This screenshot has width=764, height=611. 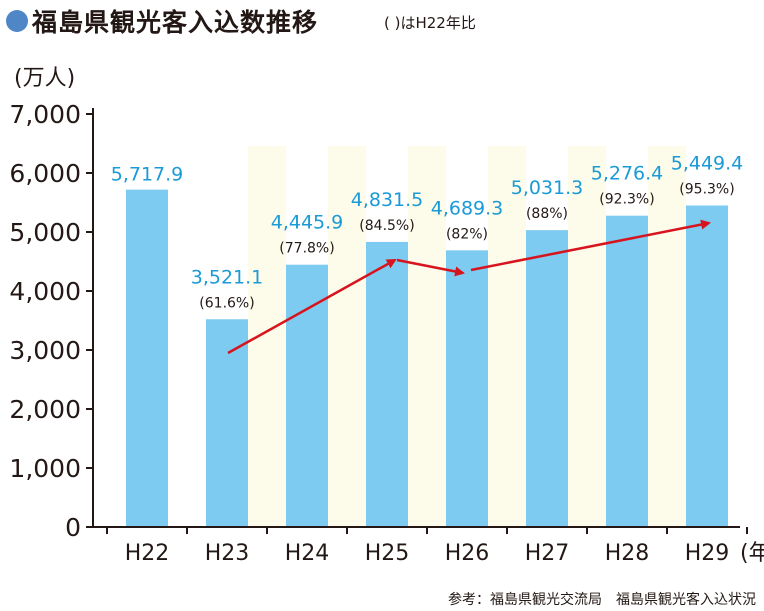 What do you see at coordinates (306, 249) in the screenshot?
I see `ratio-label-H24: (77.8%)` at bounding box center [306, 249].